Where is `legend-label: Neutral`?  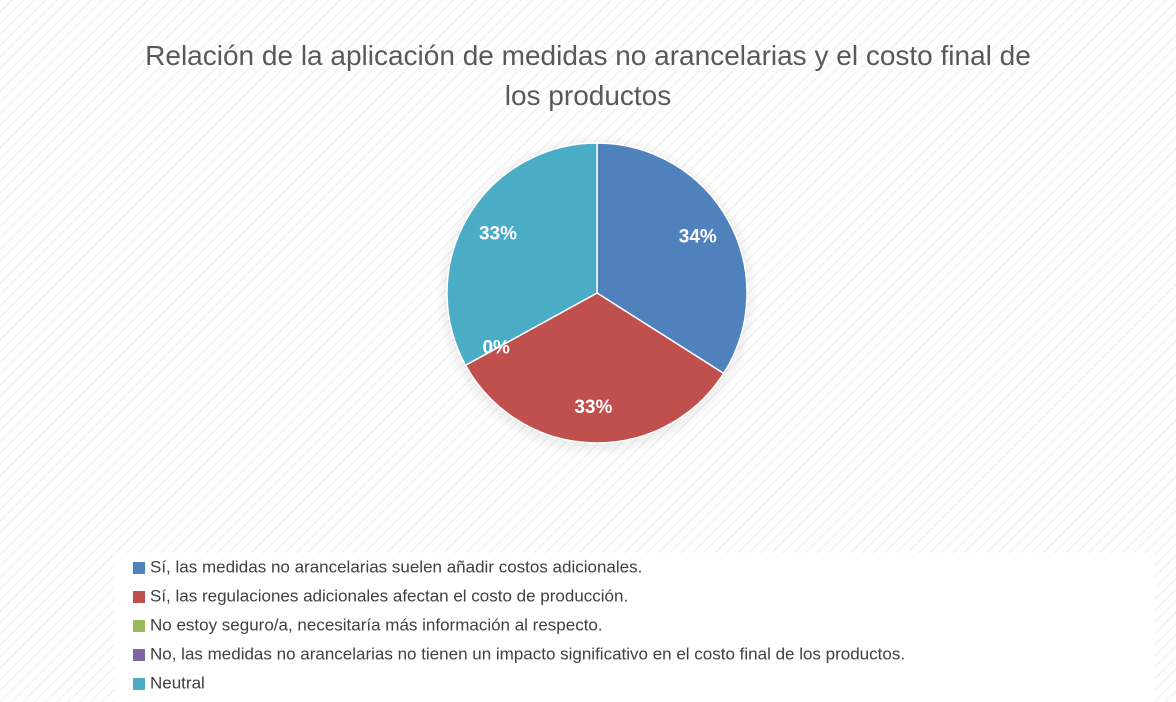
legend-label: Neutral is located at coordinates (177, 682).